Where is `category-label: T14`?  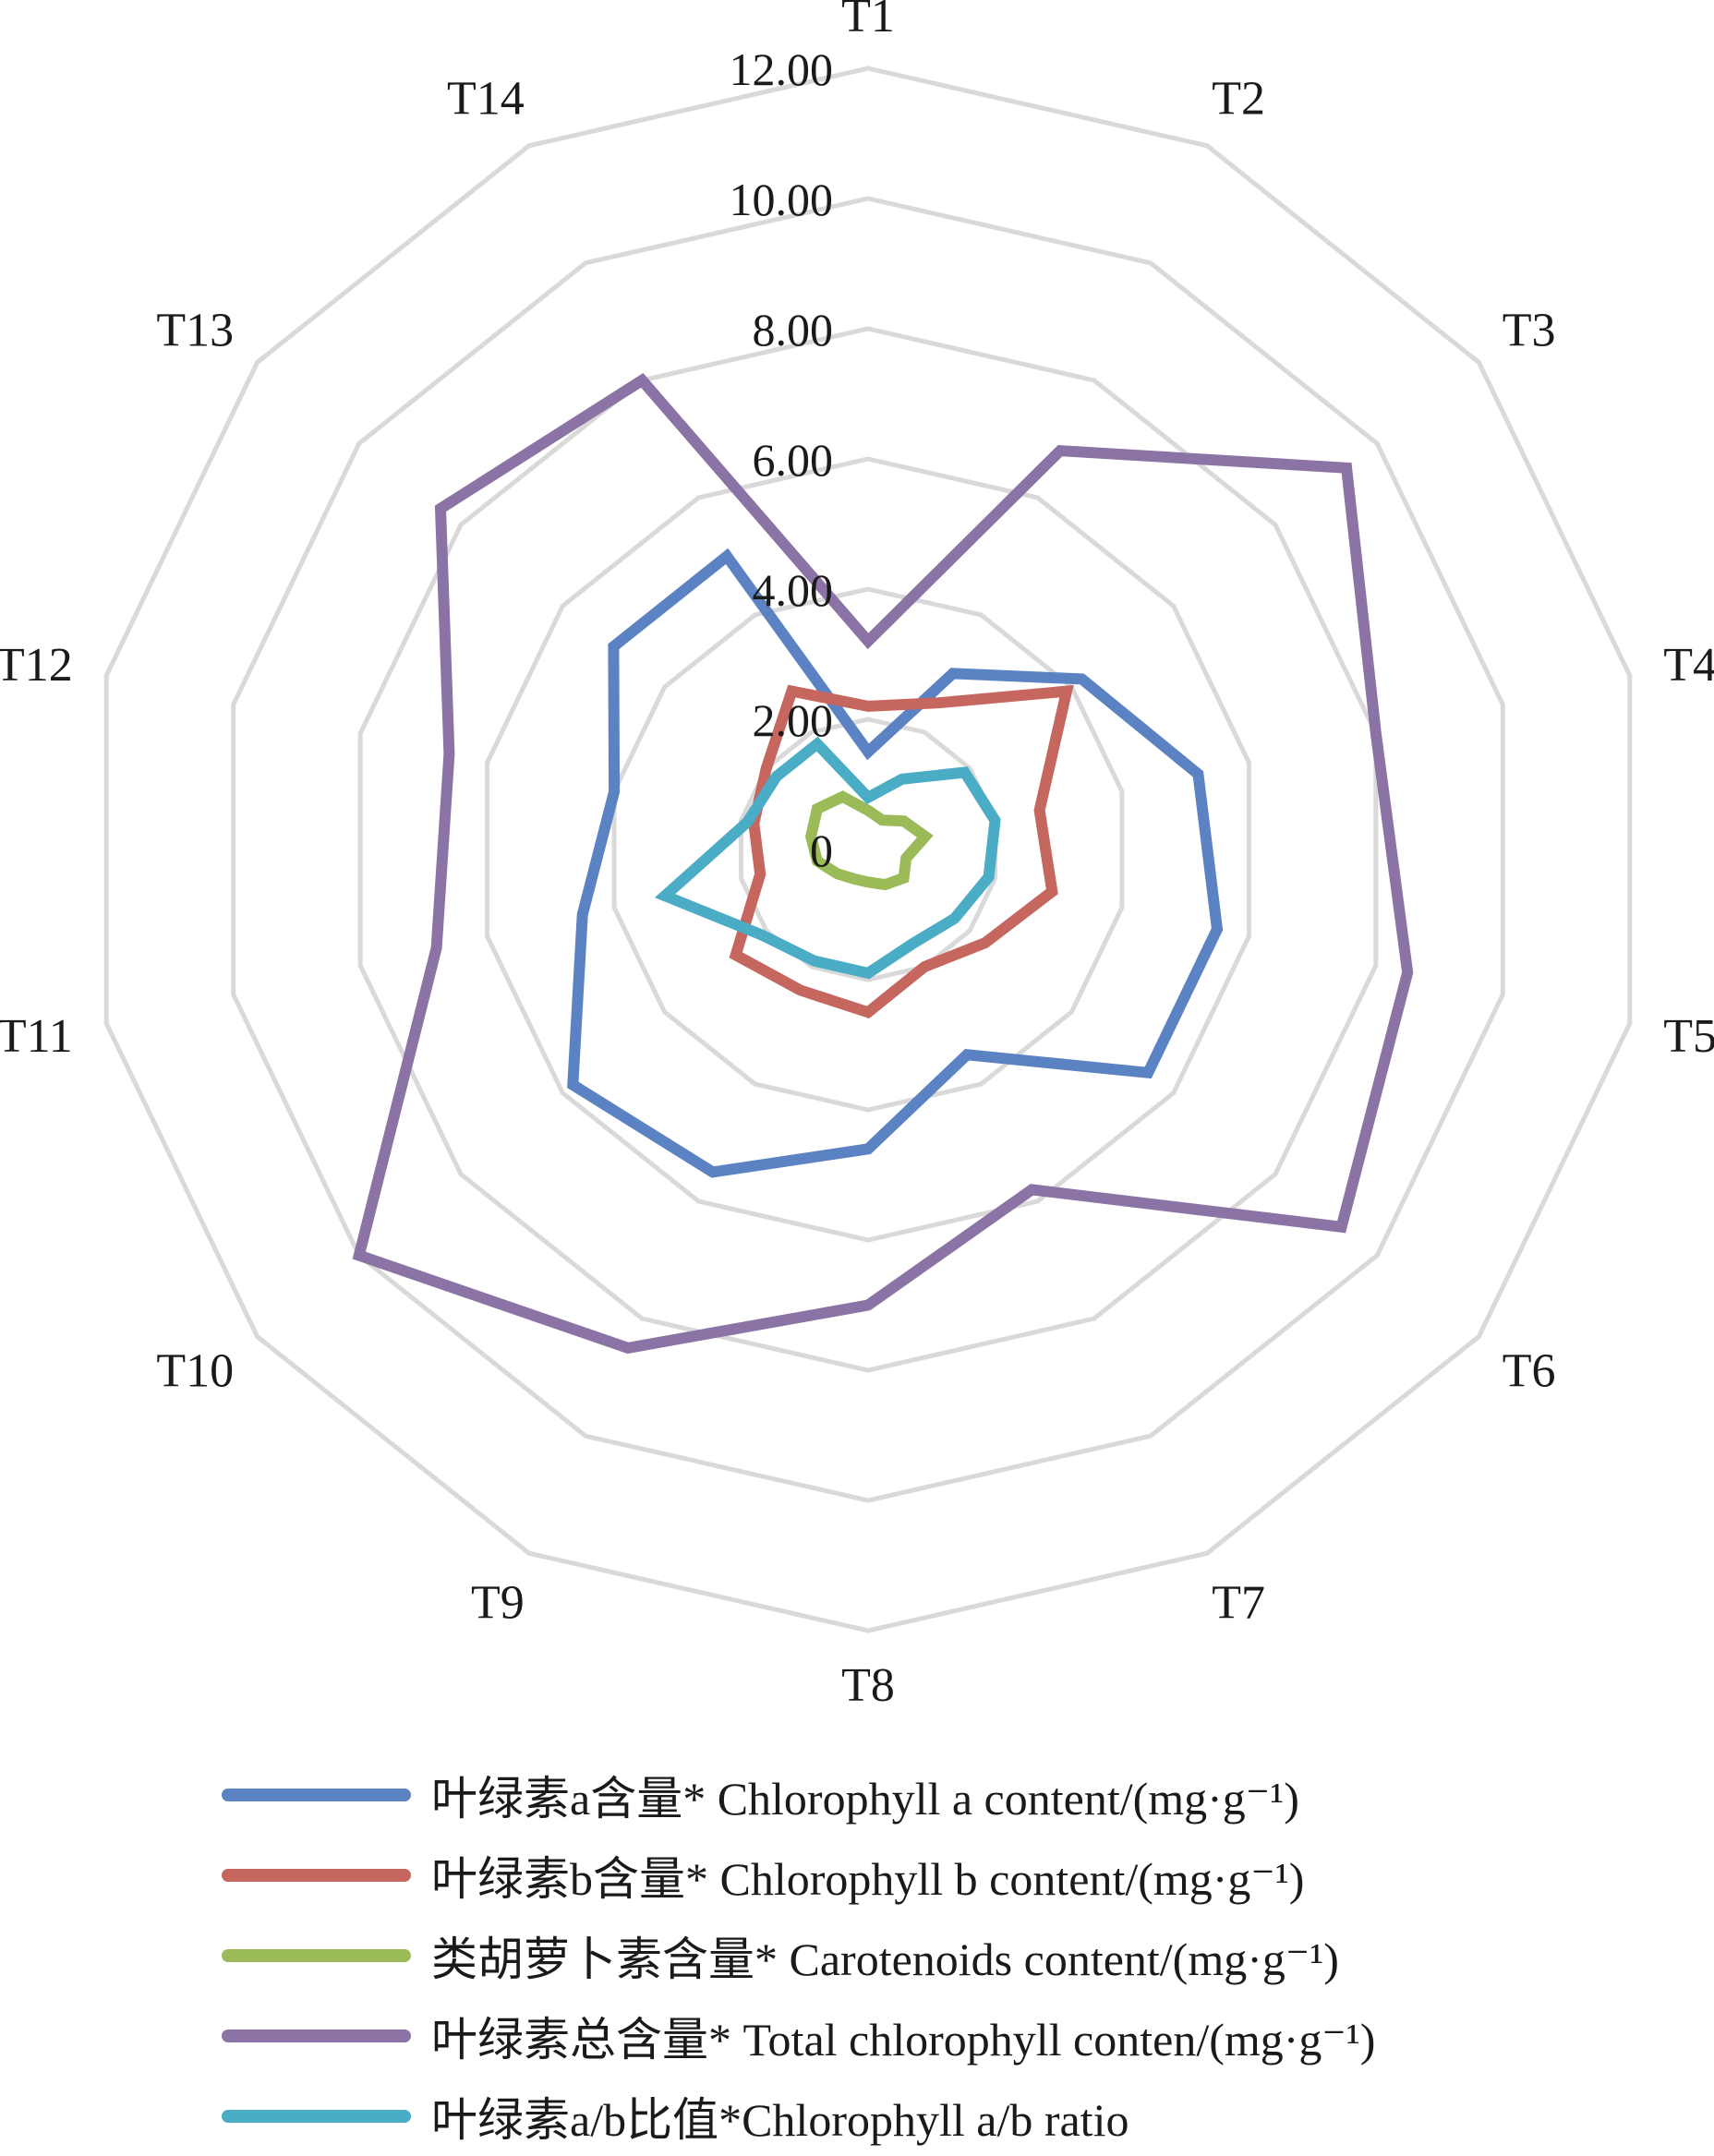 category-label: T14 is located at coordinates (486, 99).